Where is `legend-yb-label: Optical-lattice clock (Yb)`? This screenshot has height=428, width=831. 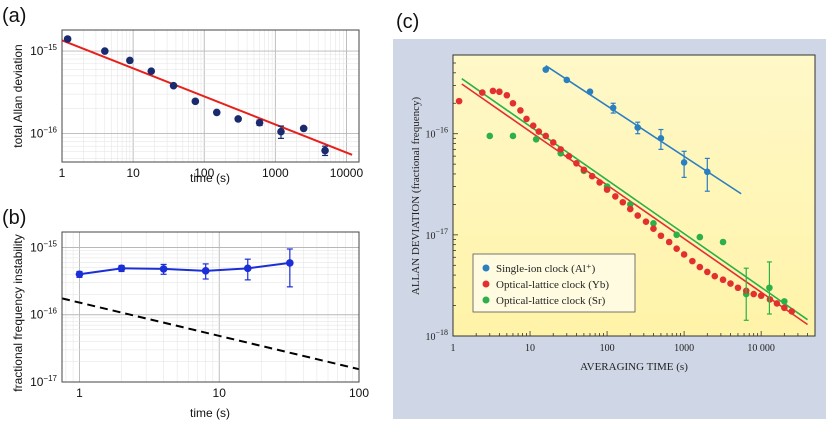 legend-yb-label: Optical-lattice clock (Yb) is located at coordinates (552, 285).